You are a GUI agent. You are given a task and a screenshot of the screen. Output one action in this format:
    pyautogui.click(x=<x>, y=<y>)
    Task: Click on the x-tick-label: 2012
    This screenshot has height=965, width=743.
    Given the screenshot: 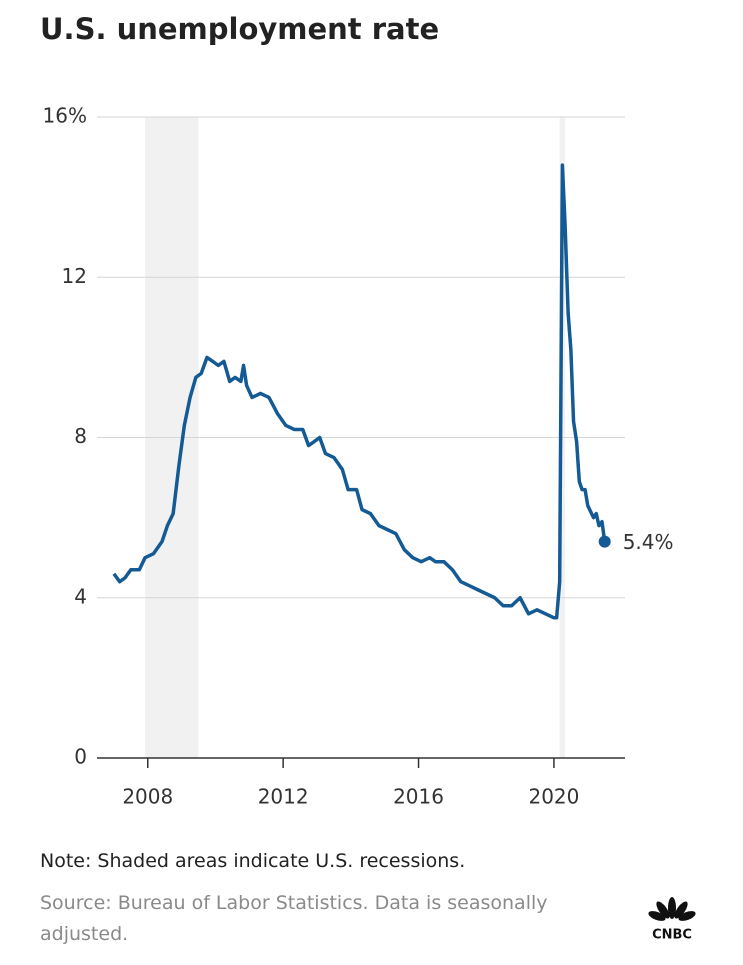 What is the action you would take?
    pyautogui.click(x=283, y=797)
    